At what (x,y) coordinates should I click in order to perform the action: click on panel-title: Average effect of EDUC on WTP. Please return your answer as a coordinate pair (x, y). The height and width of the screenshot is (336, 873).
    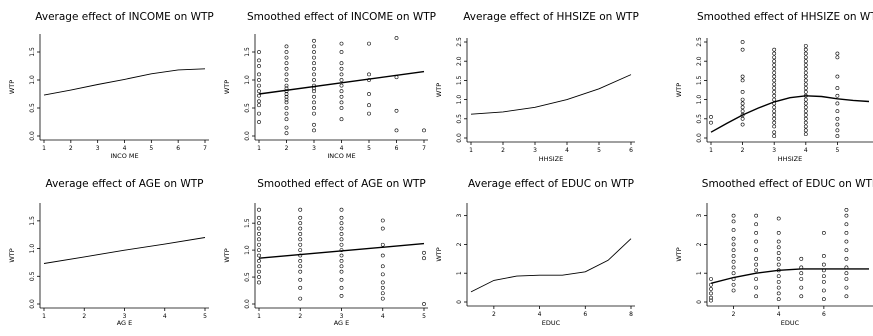
    Looking at the image, I should click on (551, 184).